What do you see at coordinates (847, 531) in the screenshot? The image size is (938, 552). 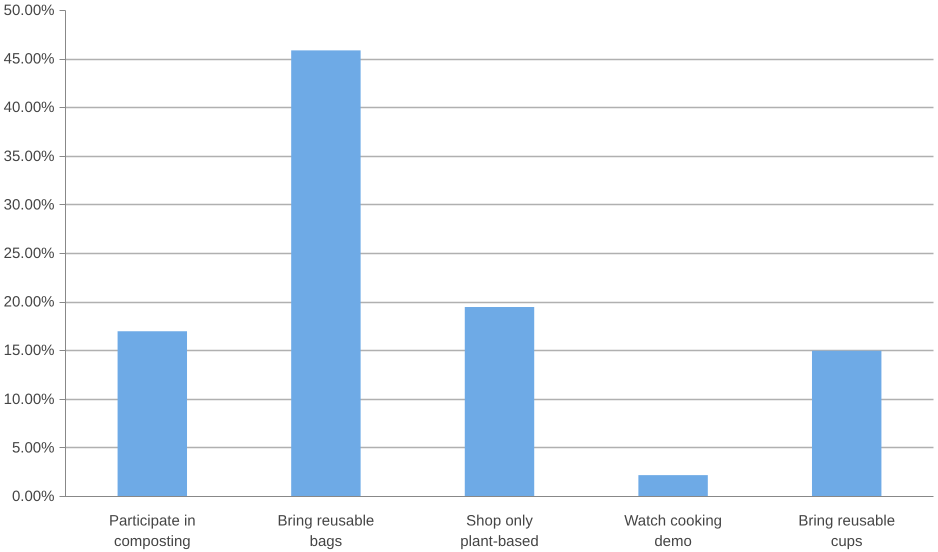 I see `x-tick-label: Bring reusable cups` at bounding box center [847, 531].